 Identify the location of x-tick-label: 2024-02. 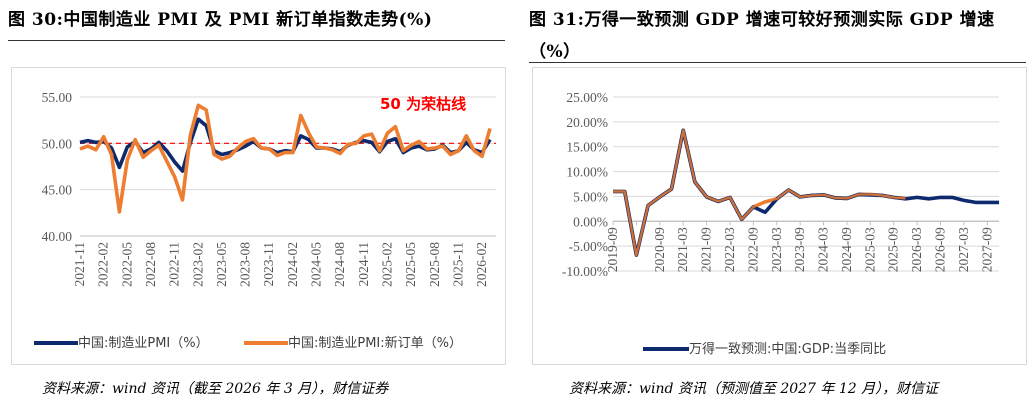
(292, 264).